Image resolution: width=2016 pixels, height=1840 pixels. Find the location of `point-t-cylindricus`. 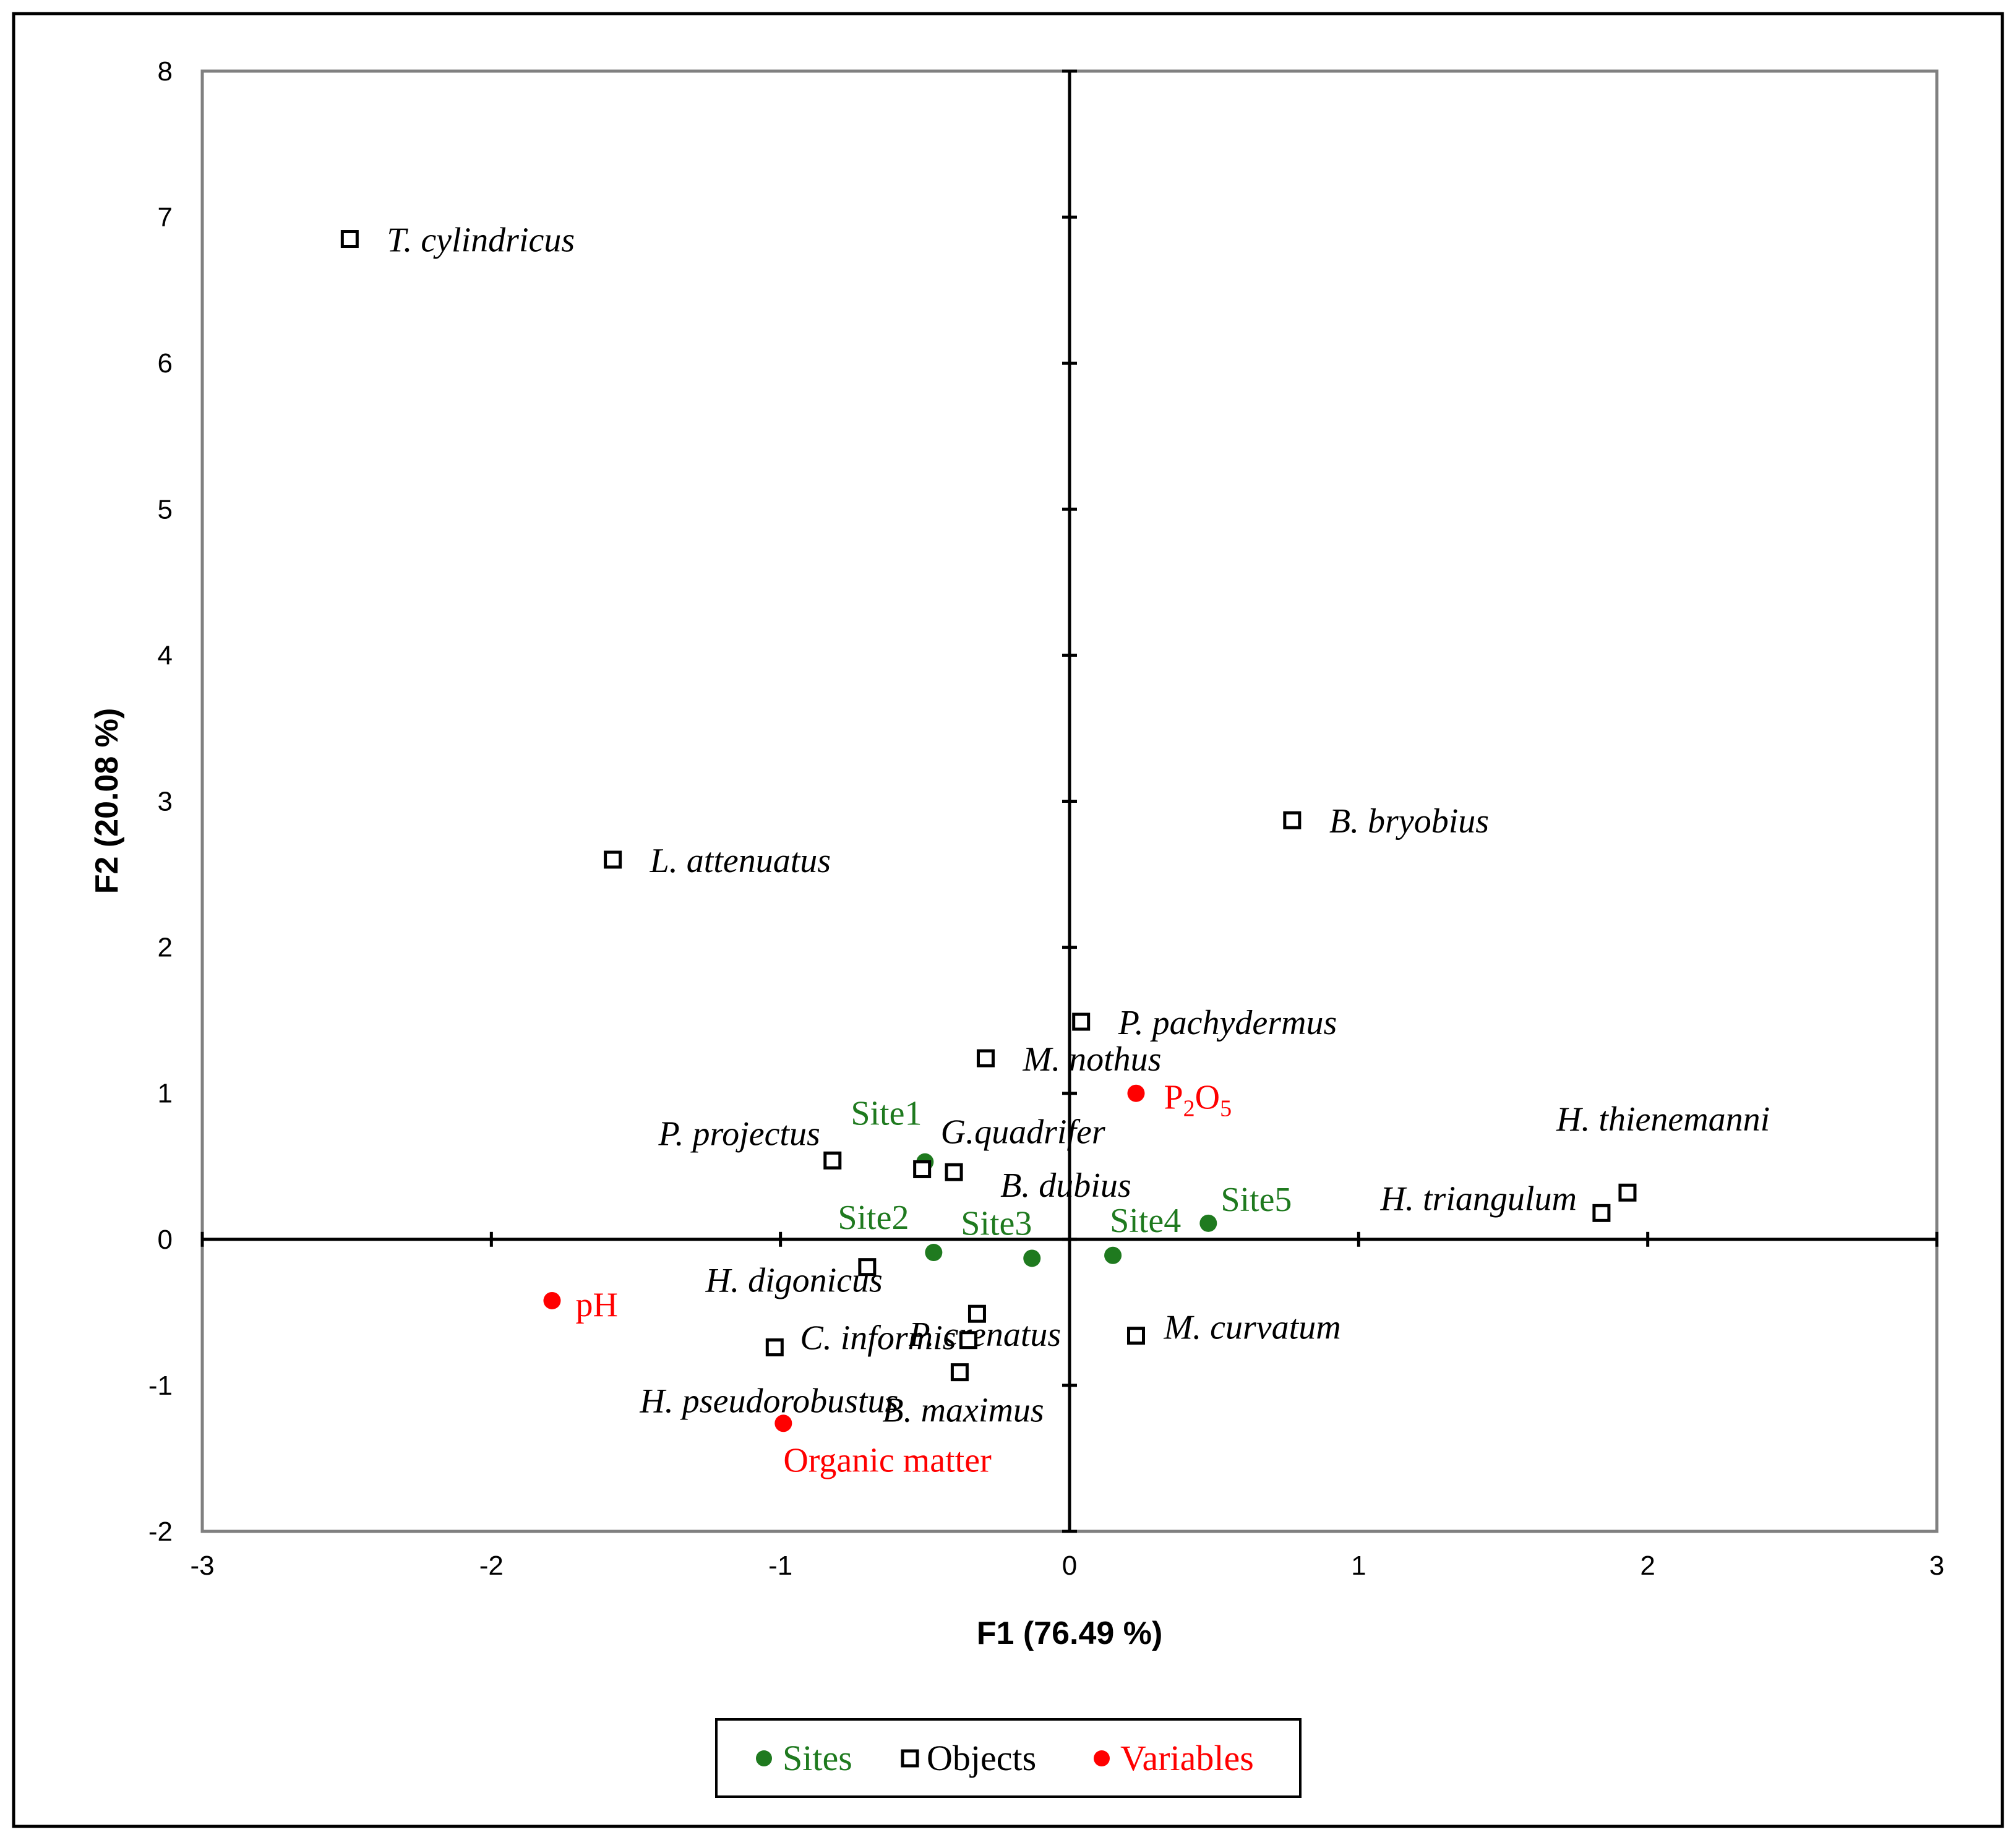

point-t-cylindricus is located at coordinates (349, 239).